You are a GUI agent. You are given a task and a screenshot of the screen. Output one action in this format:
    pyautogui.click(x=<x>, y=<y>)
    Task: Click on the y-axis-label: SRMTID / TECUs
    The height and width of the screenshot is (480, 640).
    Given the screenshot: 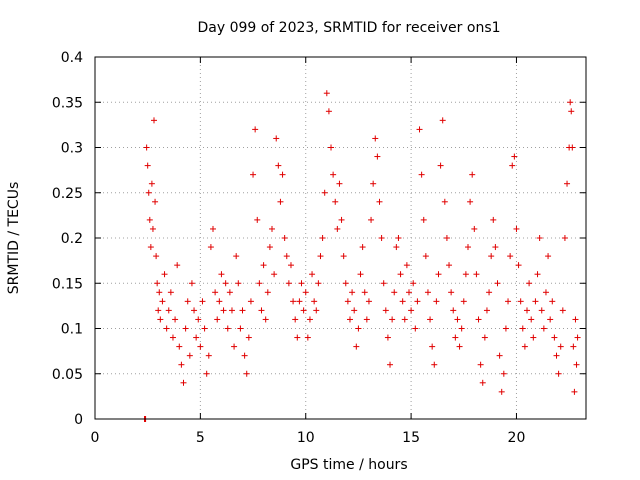 What is the action you would take?
    pyautogui.click(x=14, y=238)
    